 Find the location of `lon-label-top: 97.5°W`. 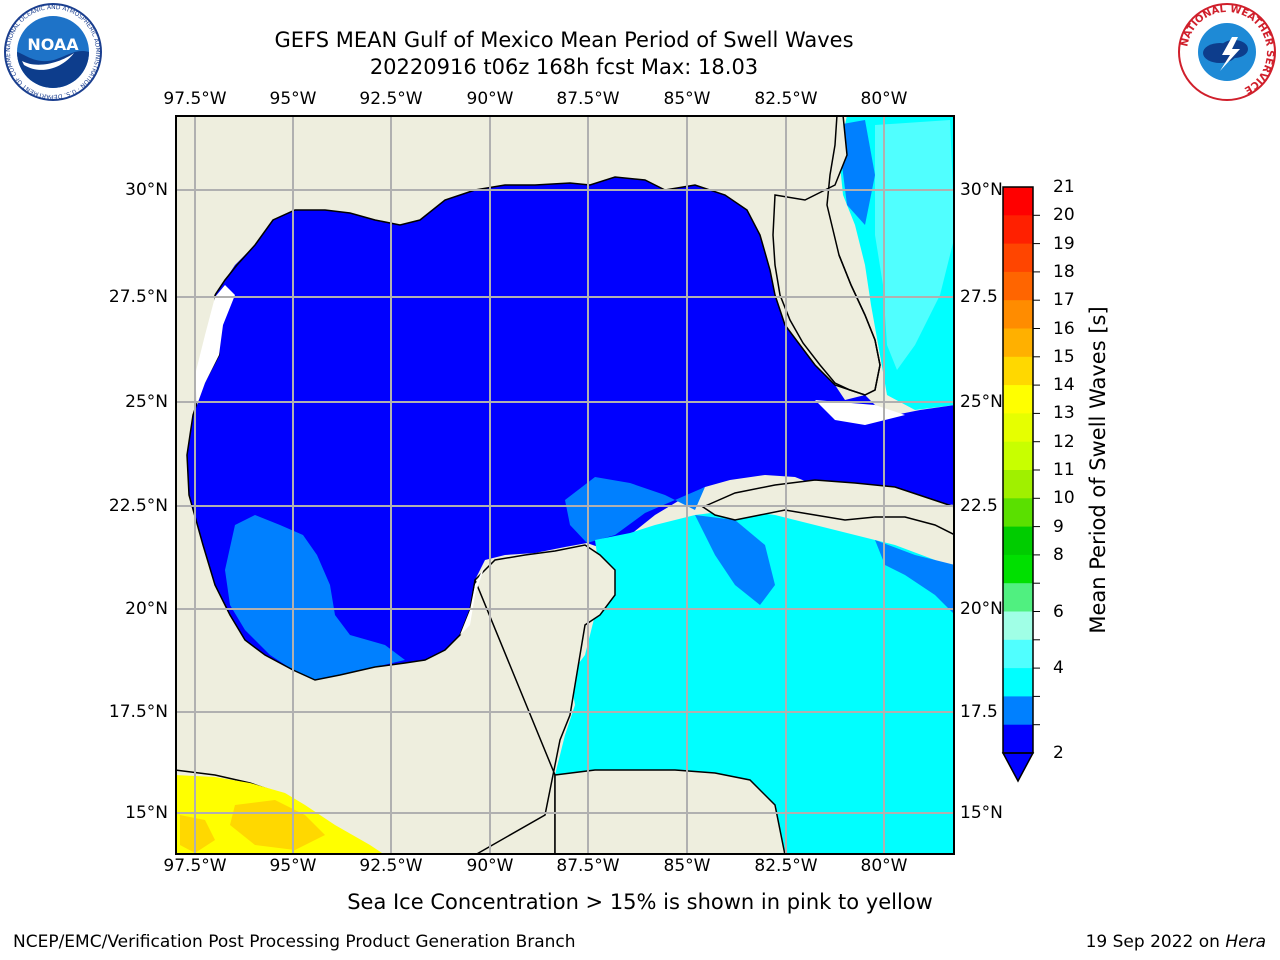

lon-label-top: 97.5°W is located at coordinates (195, 99).